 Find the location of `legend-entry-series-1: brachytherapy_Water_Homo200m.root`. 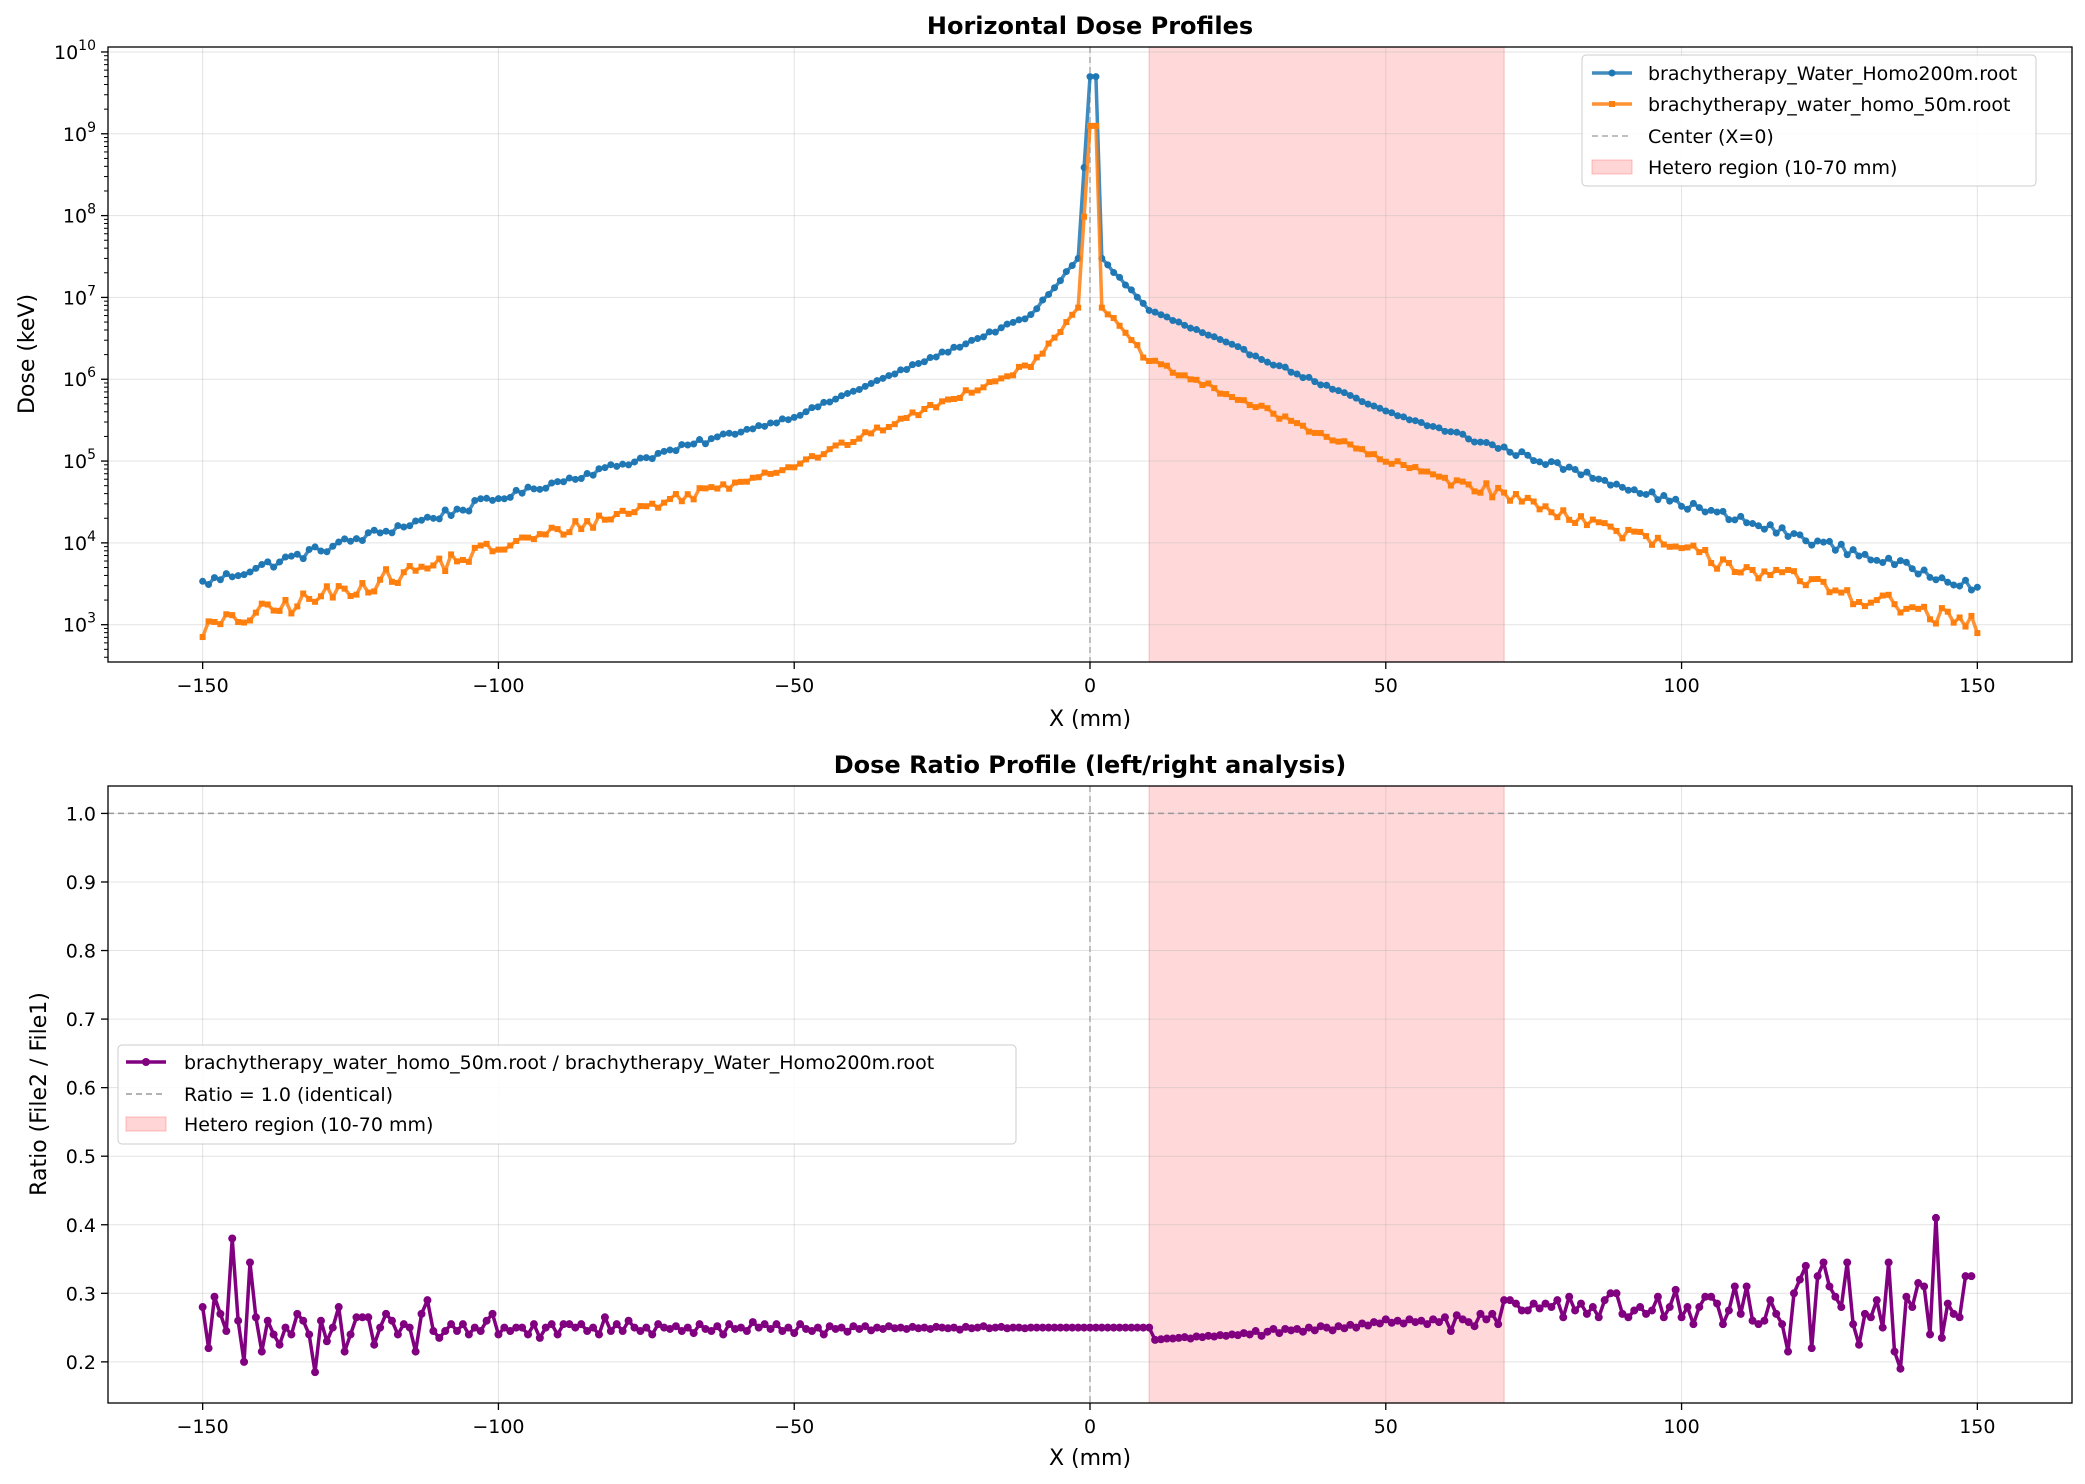

legend-entry-series-1: brachytherapy_Water_Homo200m.root is located at coordinates (1804, 74).